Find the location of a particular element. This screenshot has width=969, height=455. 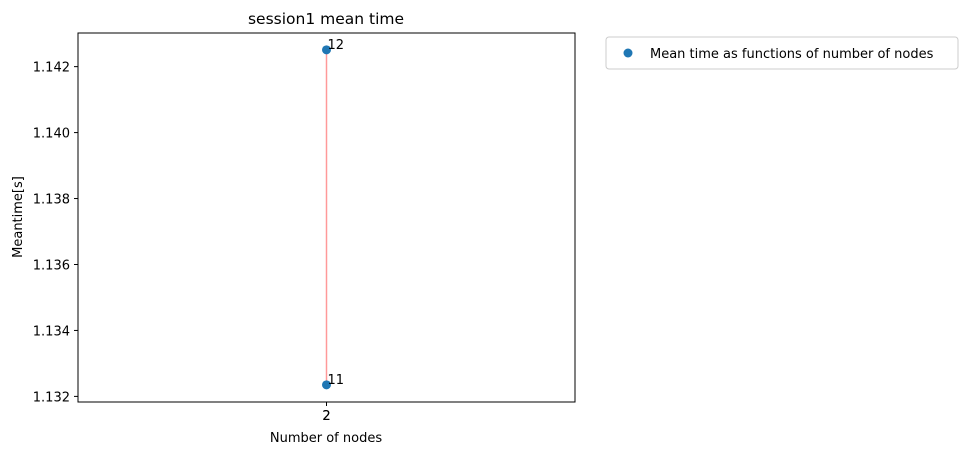

plot-layer: 12 11 is located at coordinates (333, 214).